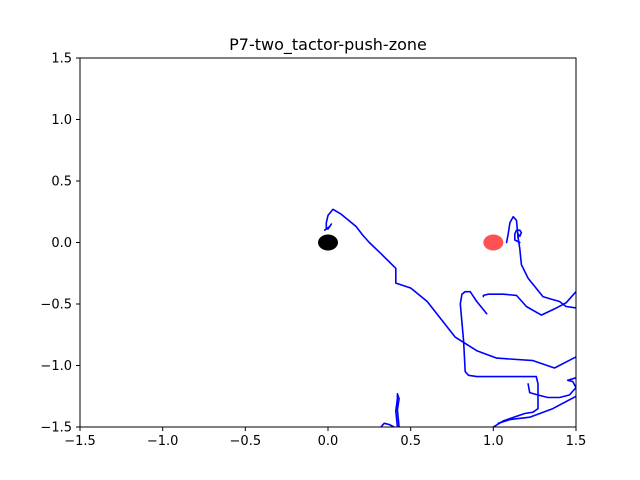  I want to click on start-marker, so click(328, 242).